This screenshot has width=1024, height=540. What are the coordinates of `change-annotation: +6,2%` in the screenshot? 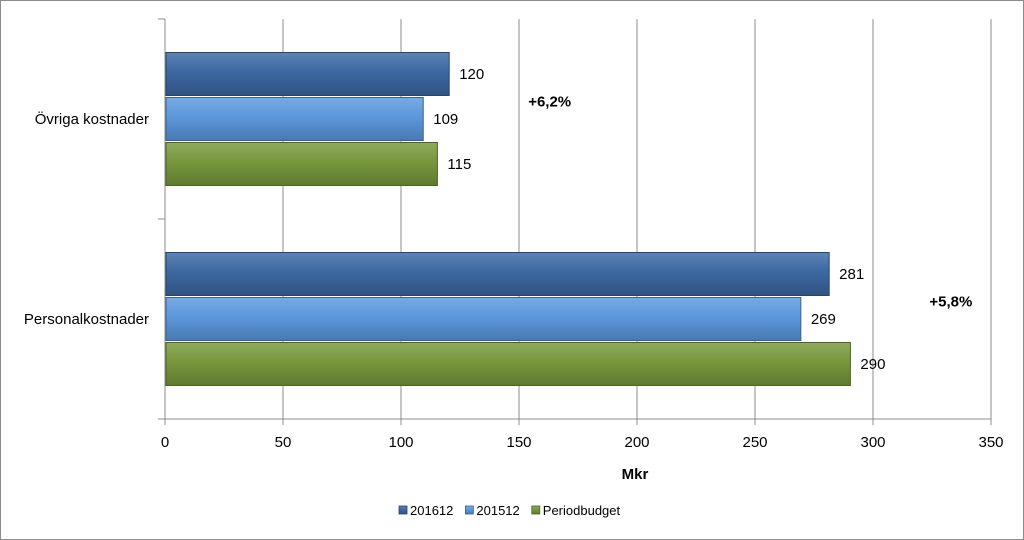 It's located at (549, 102).